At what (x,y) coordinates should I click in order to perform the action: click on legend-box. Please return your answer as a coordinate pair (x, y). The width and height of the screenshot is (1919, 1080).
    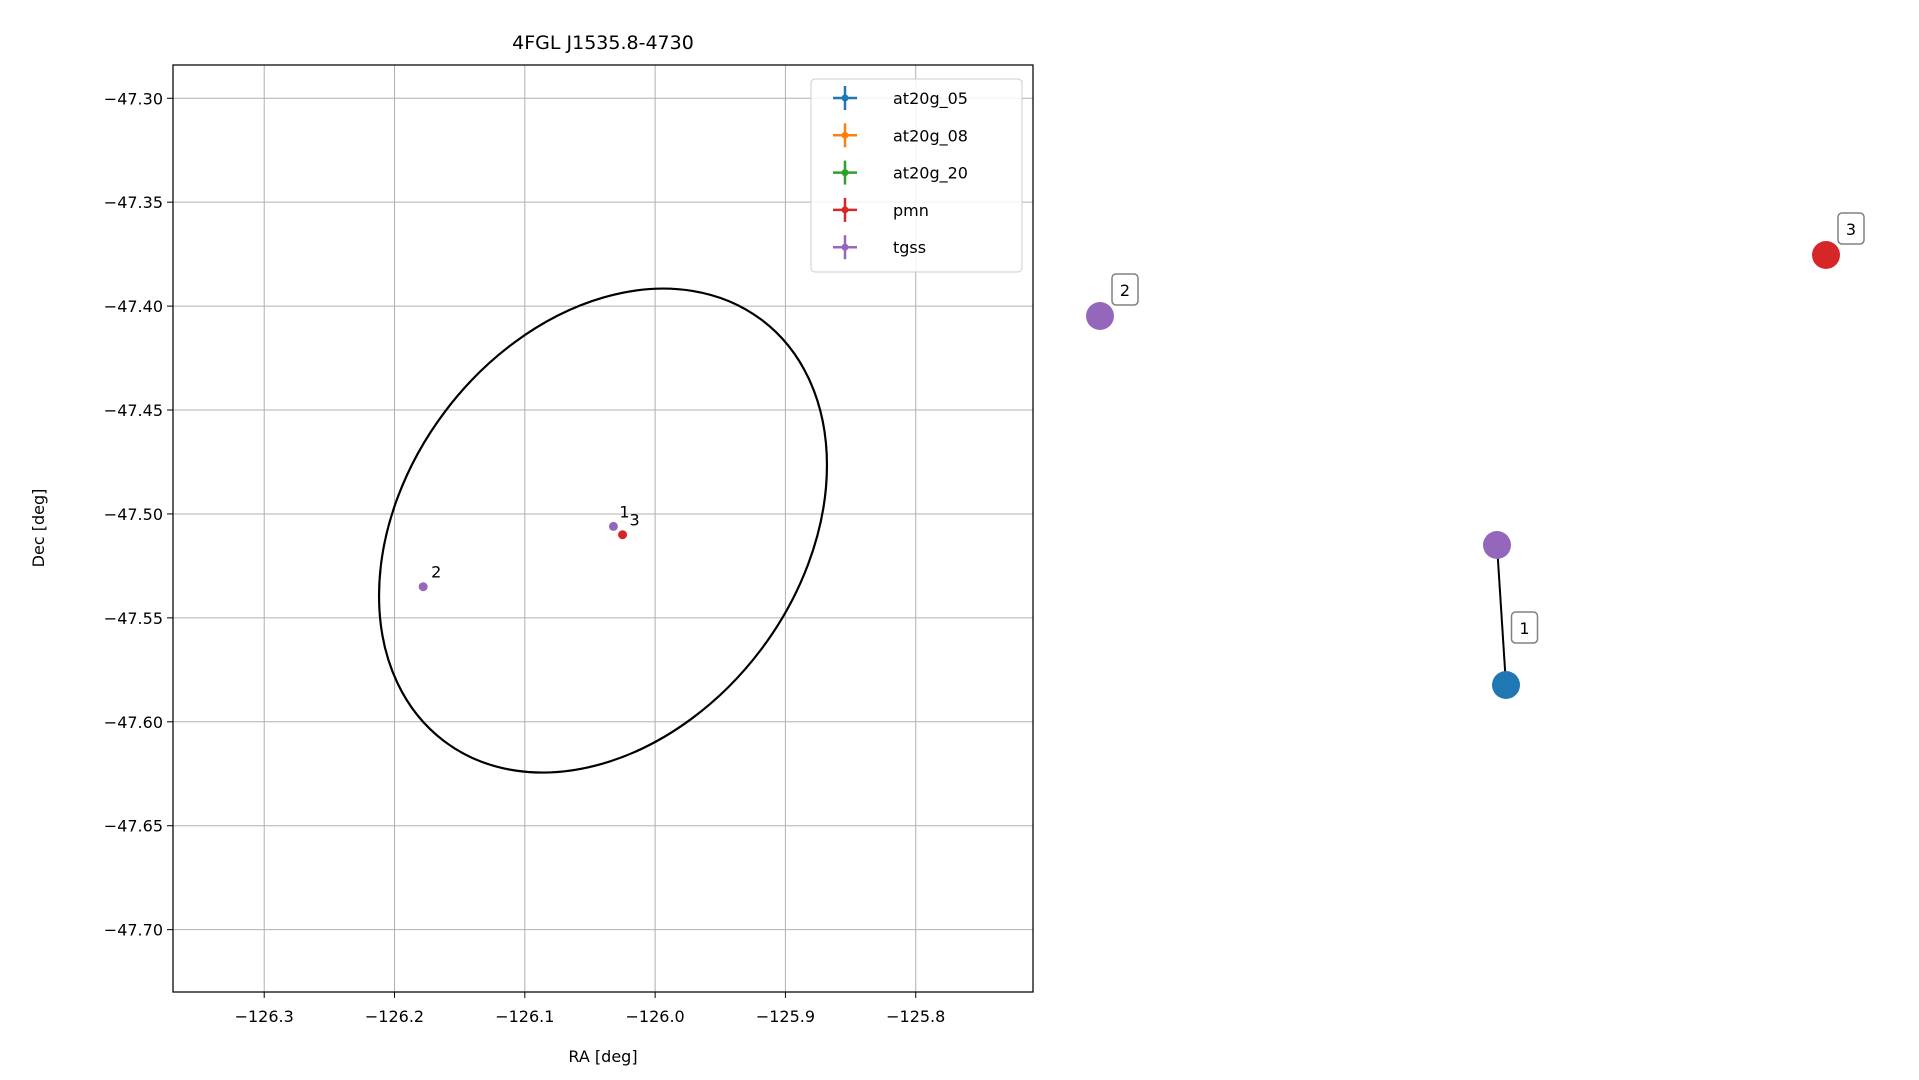
    Looking at the image, I should click on (916, 175).